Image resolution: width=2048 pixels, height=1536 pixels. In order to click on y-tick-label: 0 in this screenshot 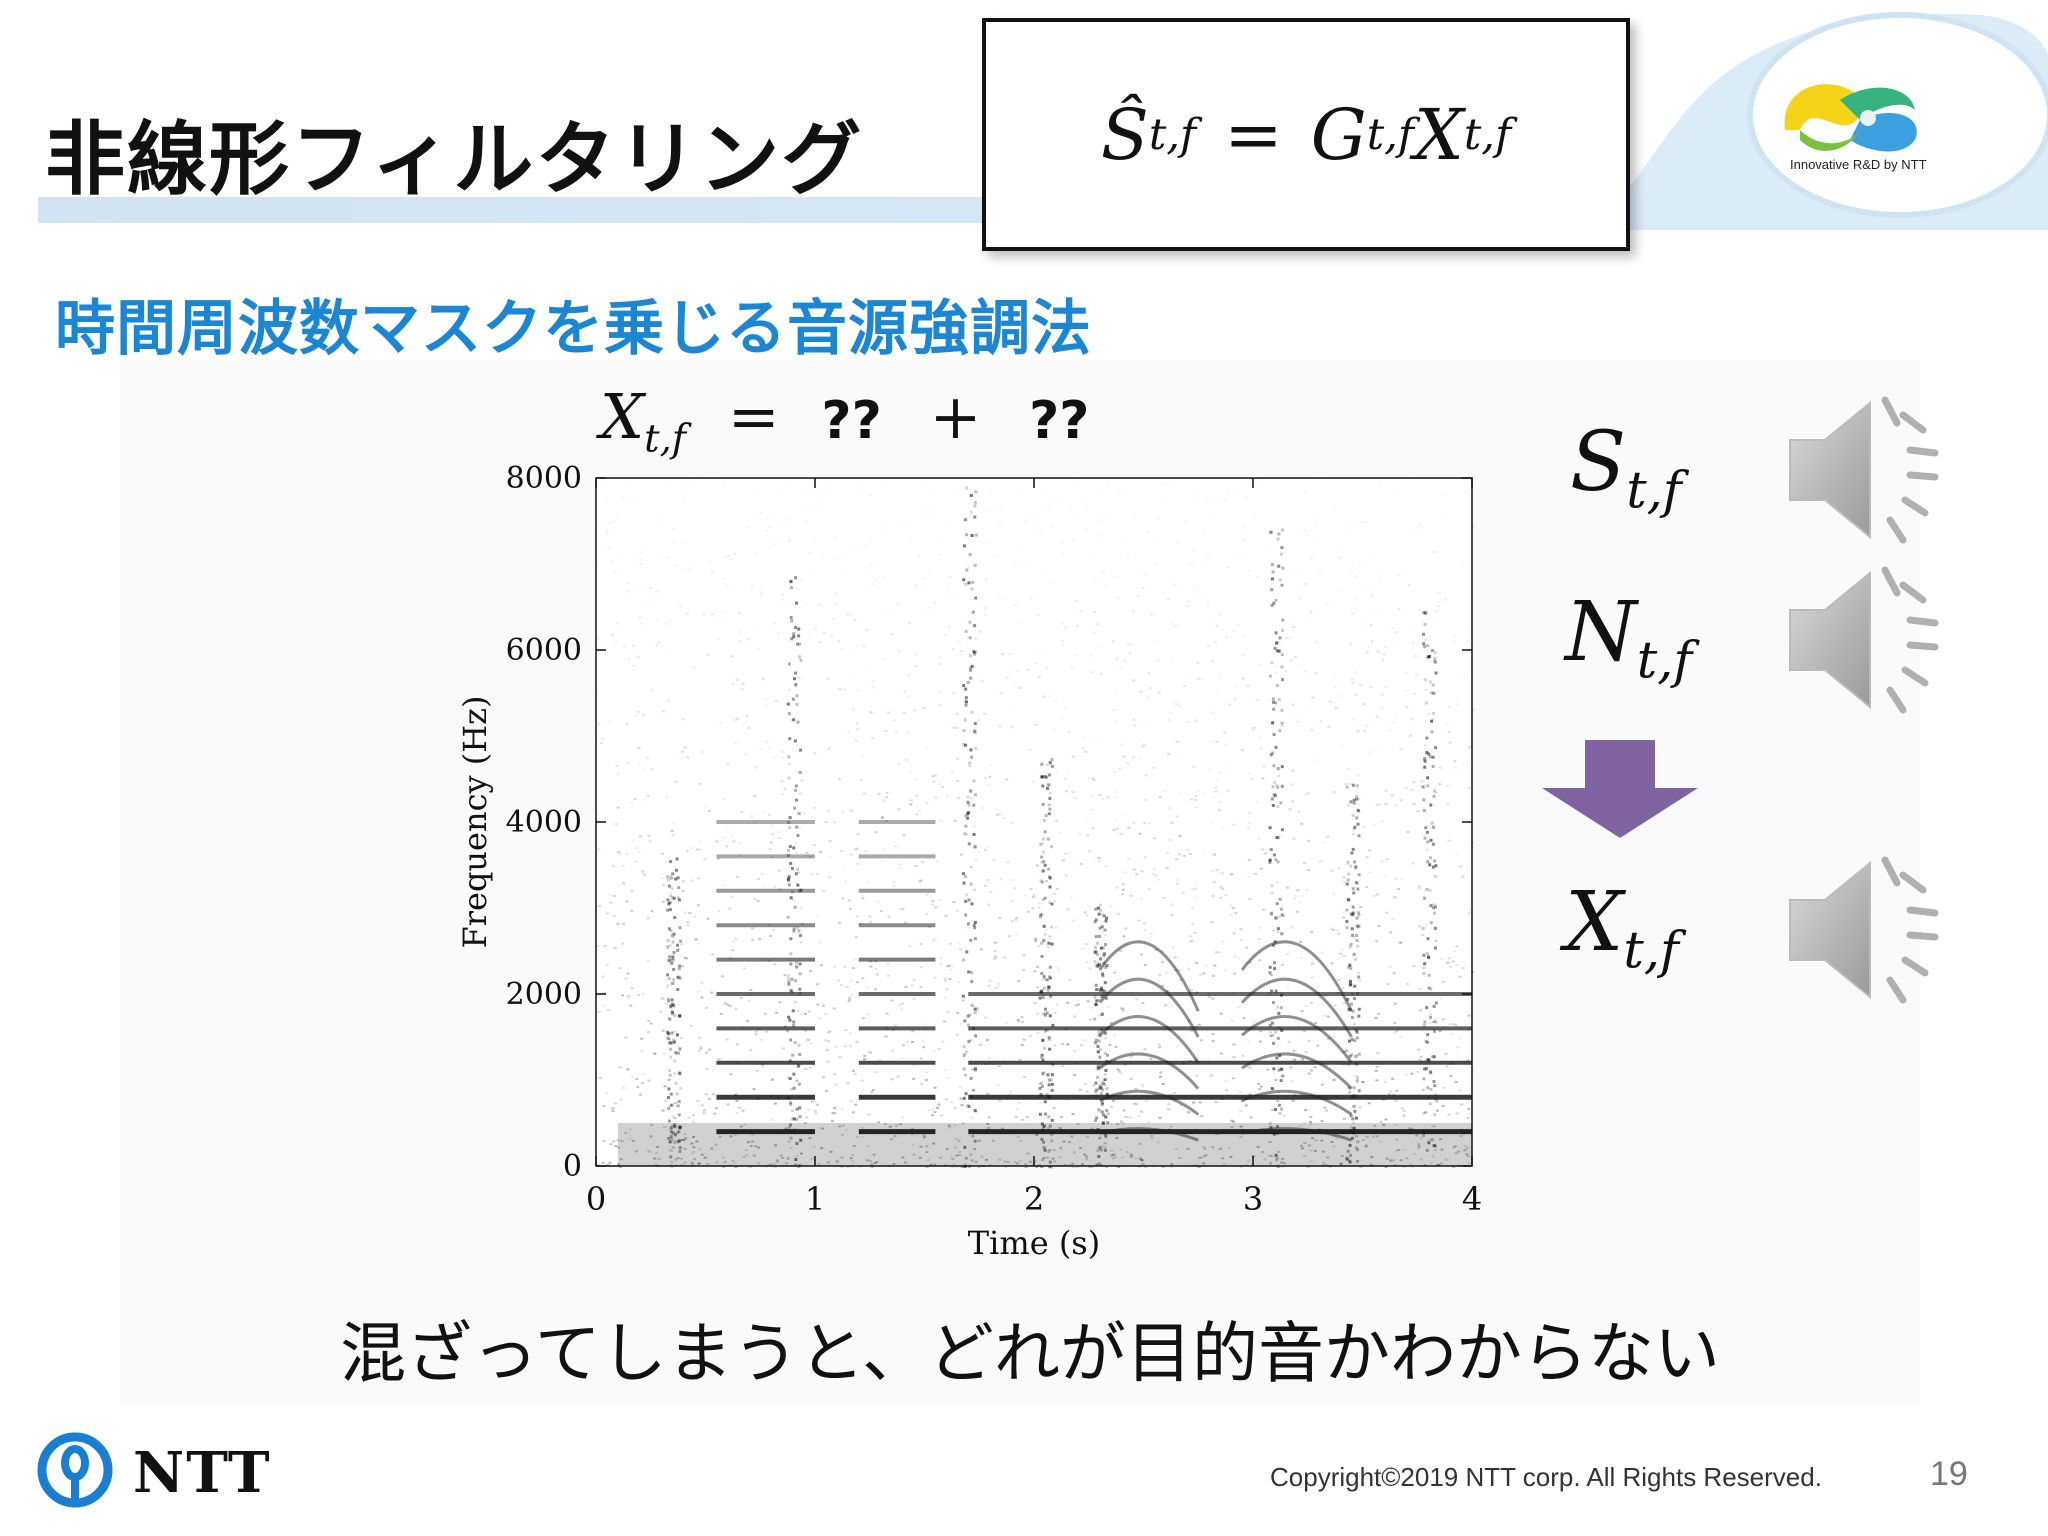, I will do `click(572, 1166)`.